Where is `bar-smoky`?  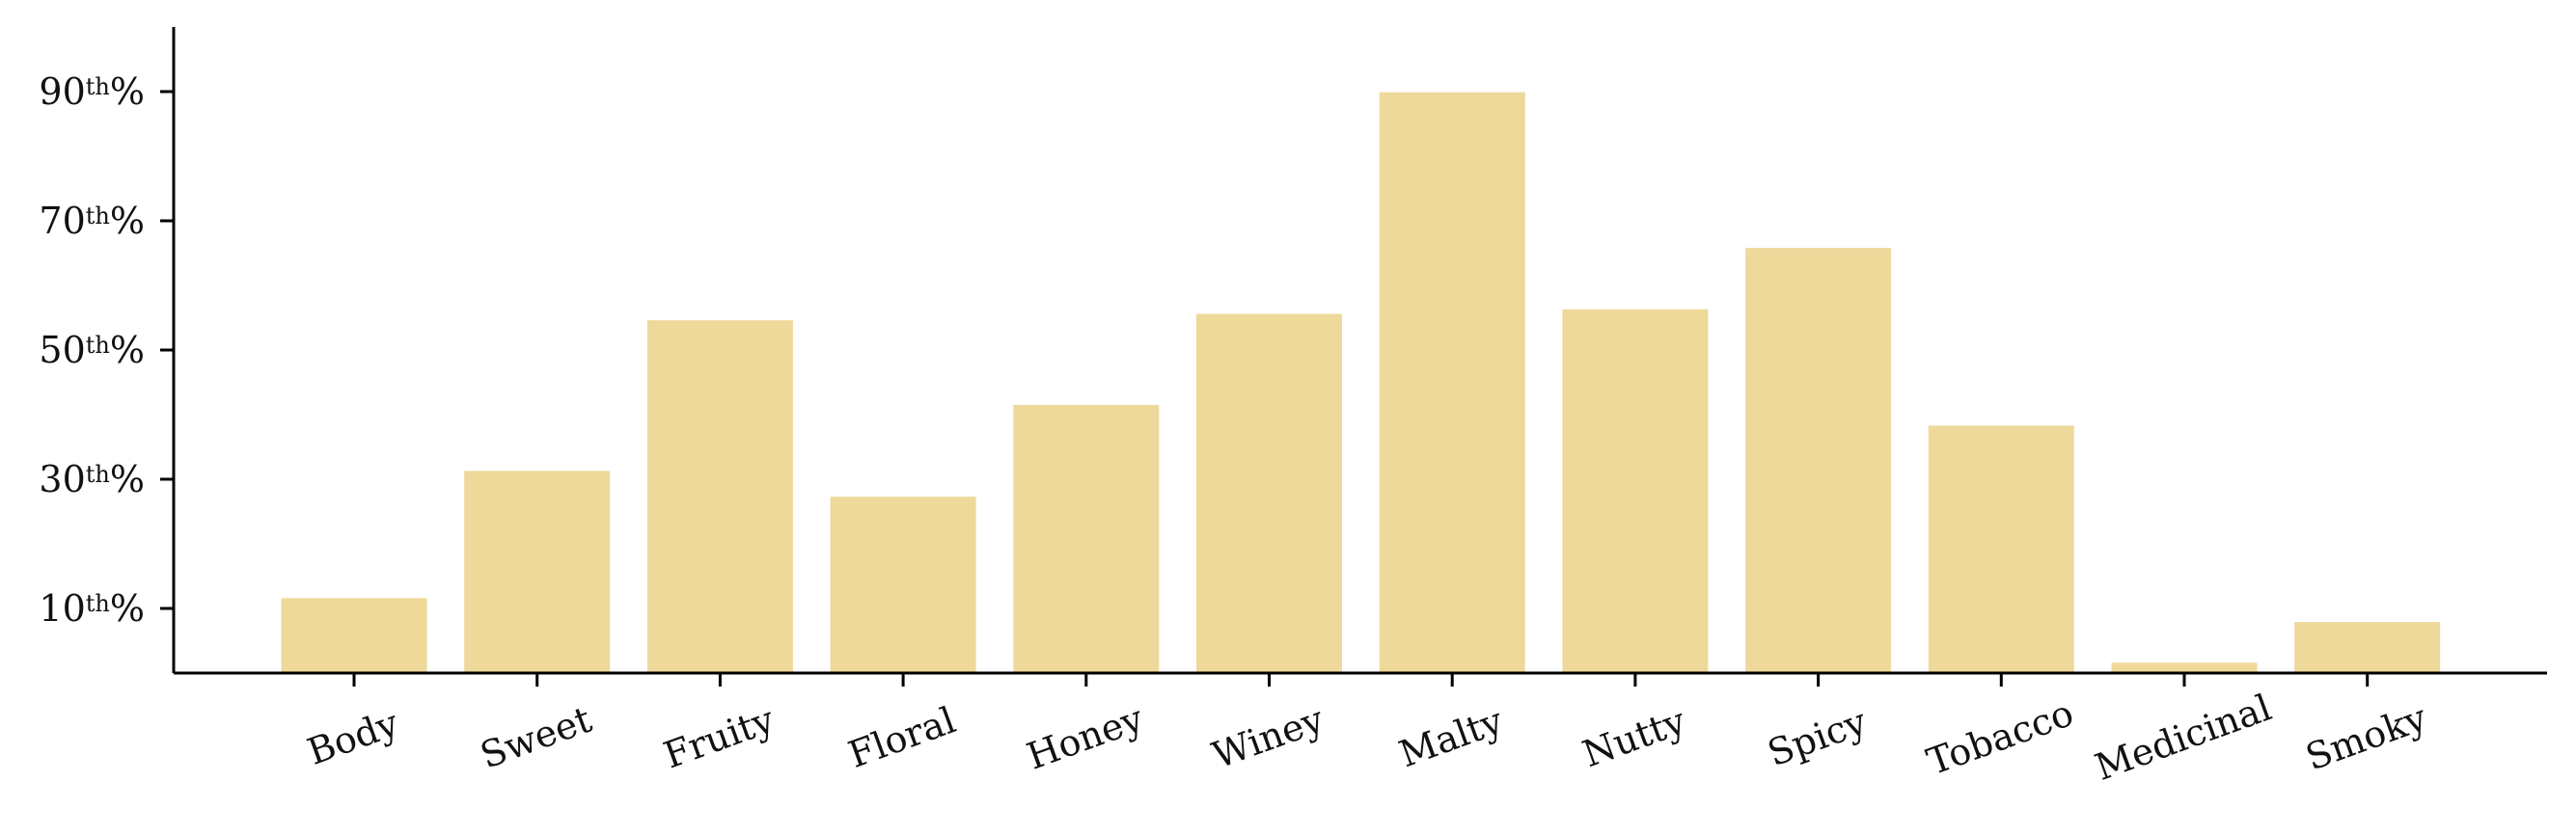
bar-smoky is located at coordinates (2368, 647).